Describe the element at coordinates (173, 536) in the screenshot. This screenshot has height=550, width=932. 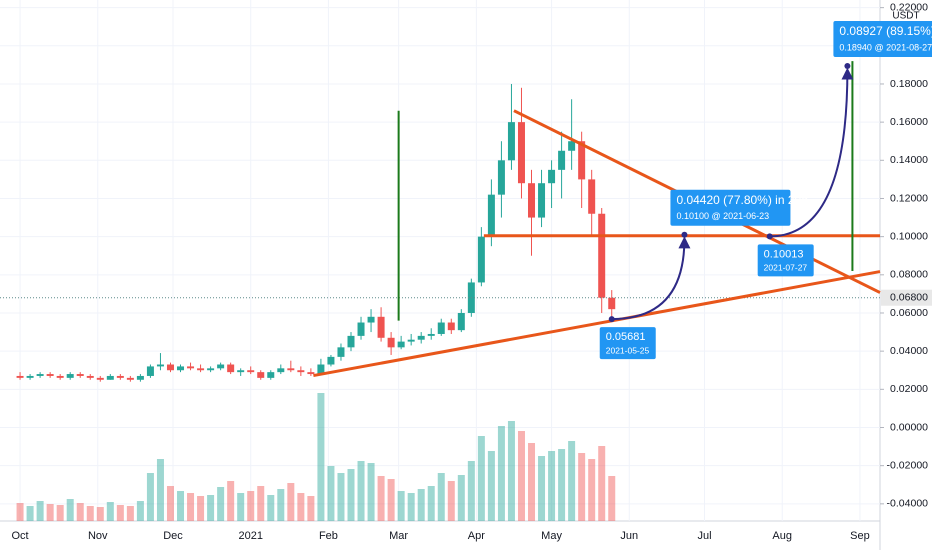
I see `x-tick-label: Dec` at that location.